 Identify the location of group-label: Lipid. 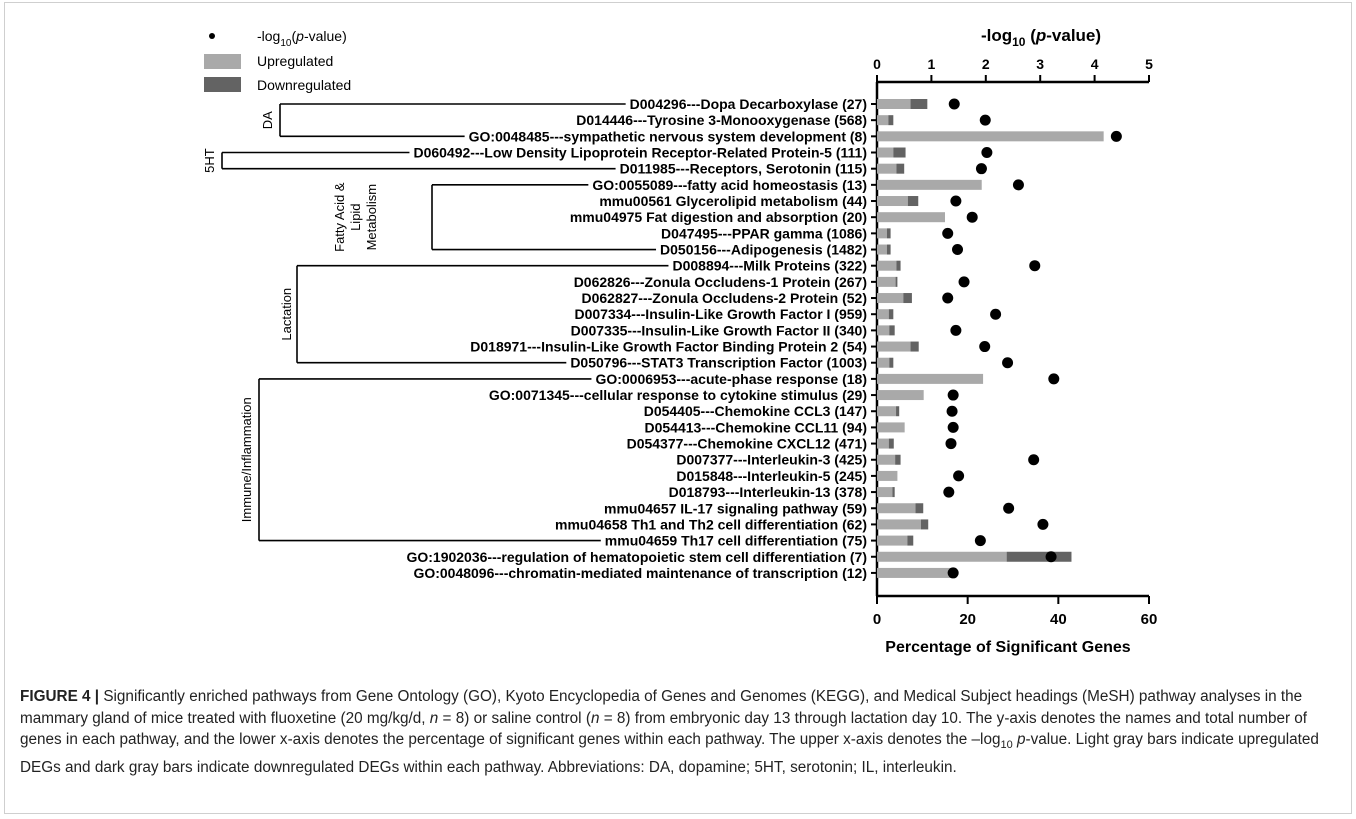
(355, 216).